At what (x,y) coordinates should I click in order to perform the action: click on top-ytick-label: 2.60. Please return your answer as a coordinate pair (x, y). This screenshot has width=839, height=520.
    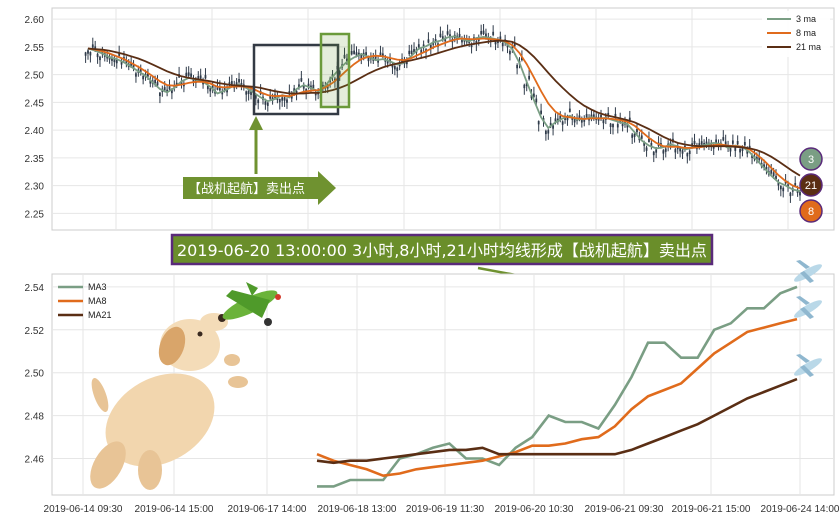
    Looking at the image, I should click on (35, 20).